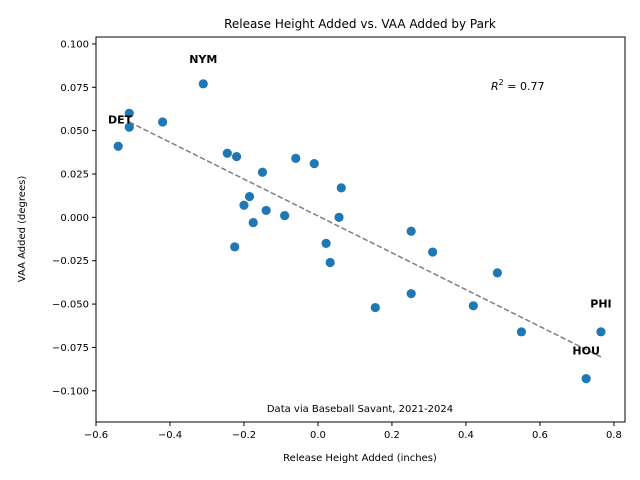  What do you see at coordinates (96, 435) in the screenshot?
I see `x-tick-label: −0.6` at bounding box center [96, 435].